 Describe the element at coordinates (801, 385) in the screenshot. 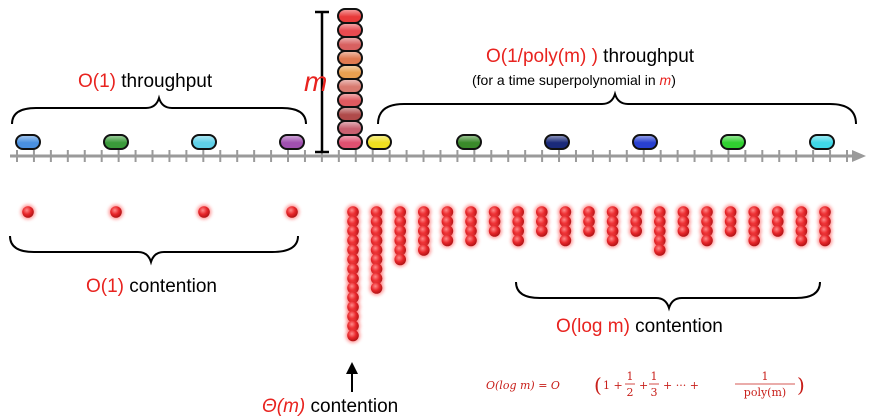

I see `formula-close-paren: )` at that location.